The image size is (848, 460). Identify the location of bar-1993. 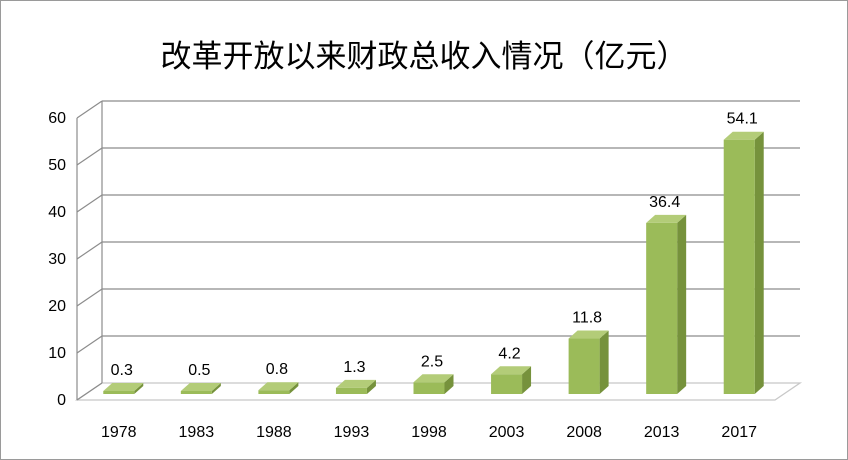
(355, 386).